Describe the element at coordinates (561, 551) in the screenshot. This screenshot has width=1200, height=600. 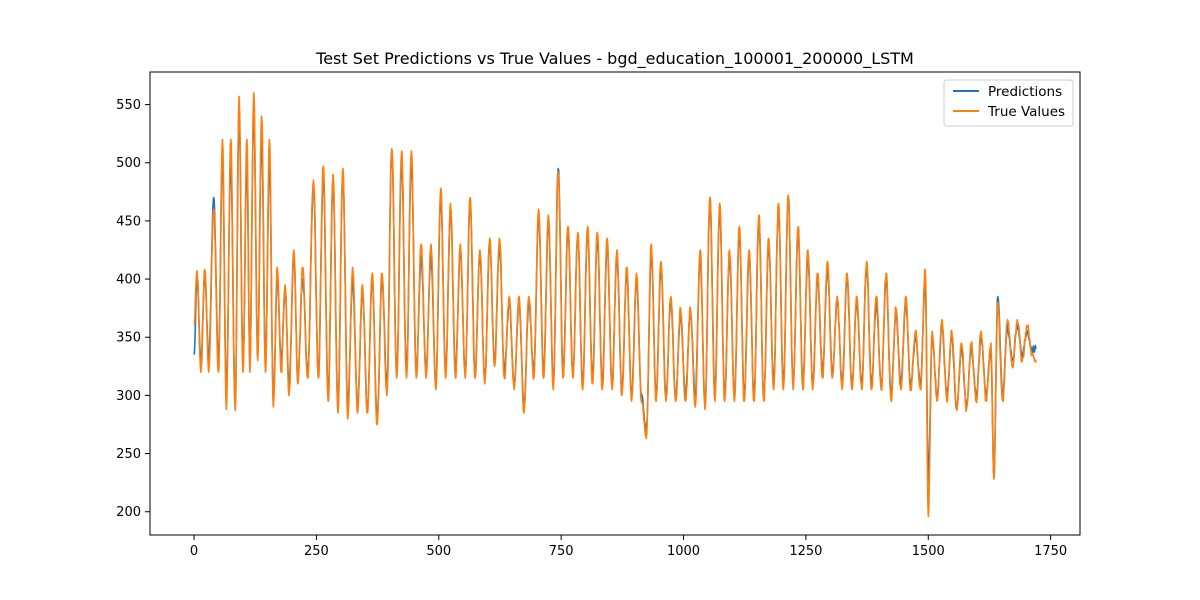
I see `x-tick-label: 750` at that location.